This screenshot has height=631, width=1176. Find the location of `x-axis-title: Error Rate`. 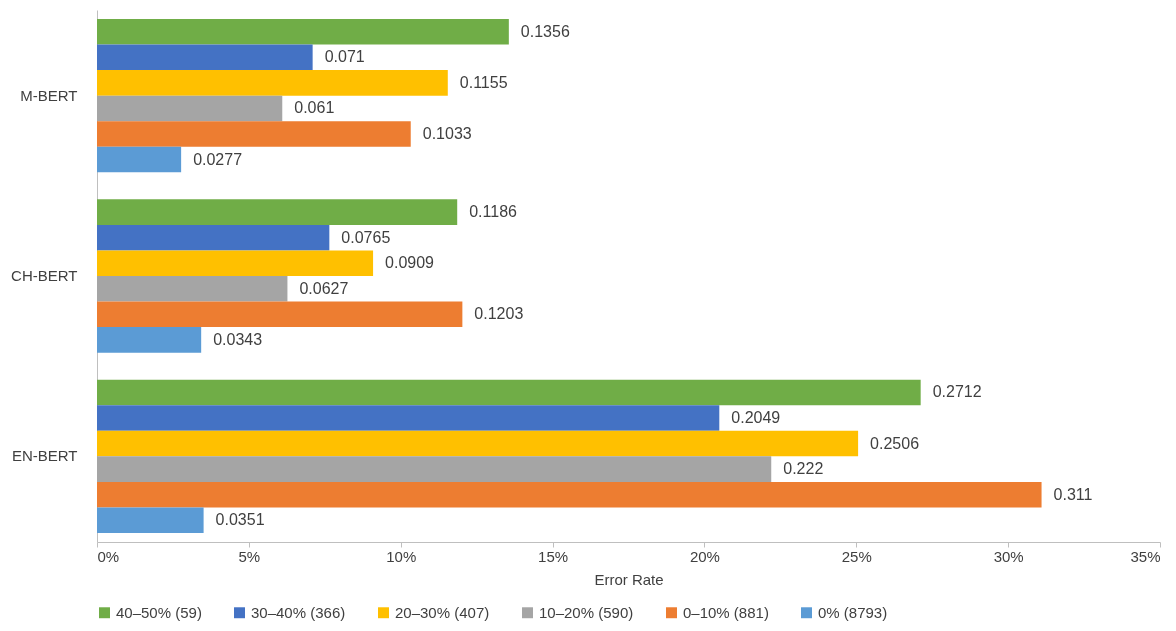

x-axis-title: Error Rate is located at coordinates (629, 579).